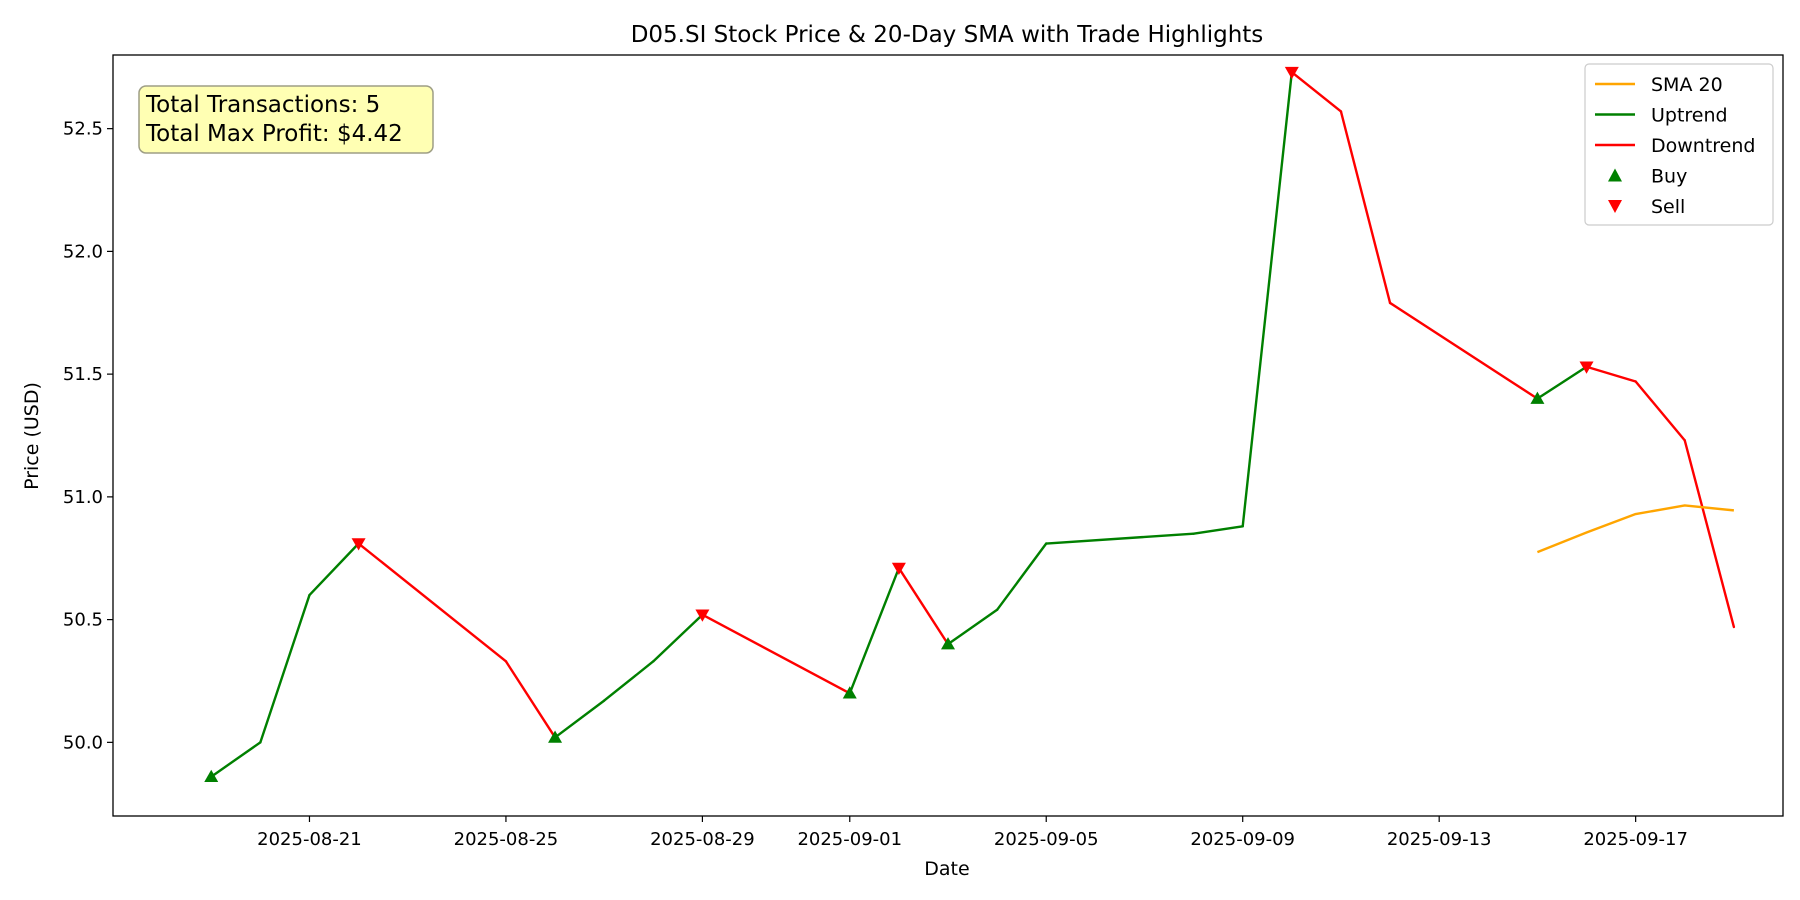 Image resolution: width=1800 pixels, height=900 pixels. What do you see at coordinates (1646, 207) in the screenshot?
I see `legend-item-sell: Sell` at bounding box center [1646, 207].